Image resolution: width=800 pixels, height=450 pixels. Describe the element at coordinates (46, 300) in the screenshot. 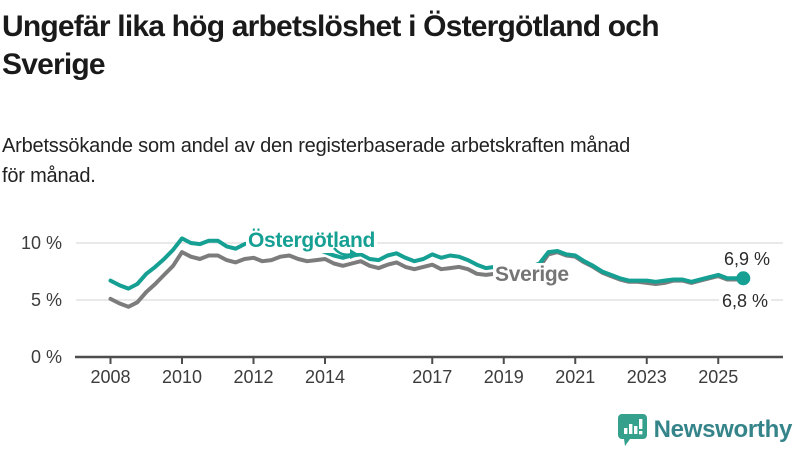

I see `y-axis-label: 5 %` at that location.